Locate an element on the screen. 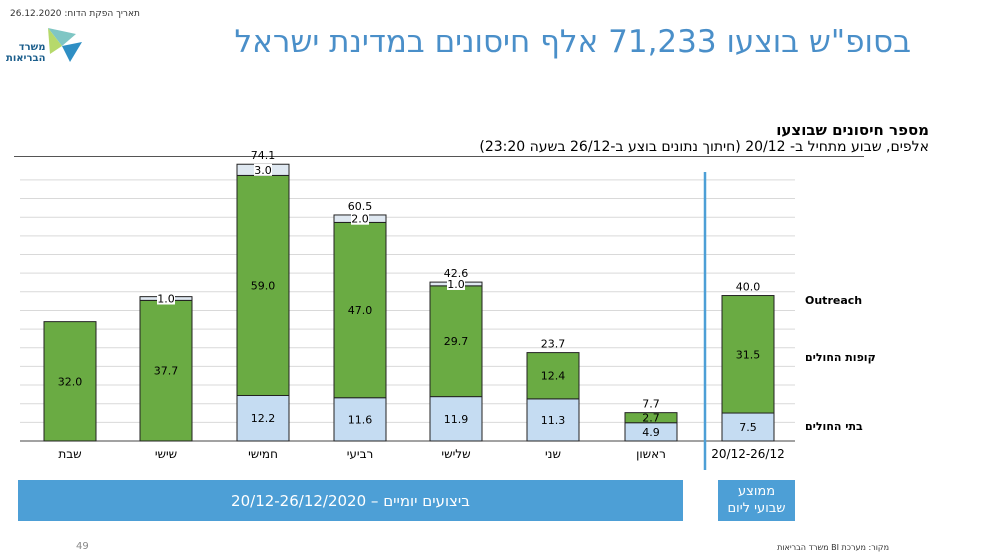  x-tick-label: ראשון is located at coordinates (651, 454).